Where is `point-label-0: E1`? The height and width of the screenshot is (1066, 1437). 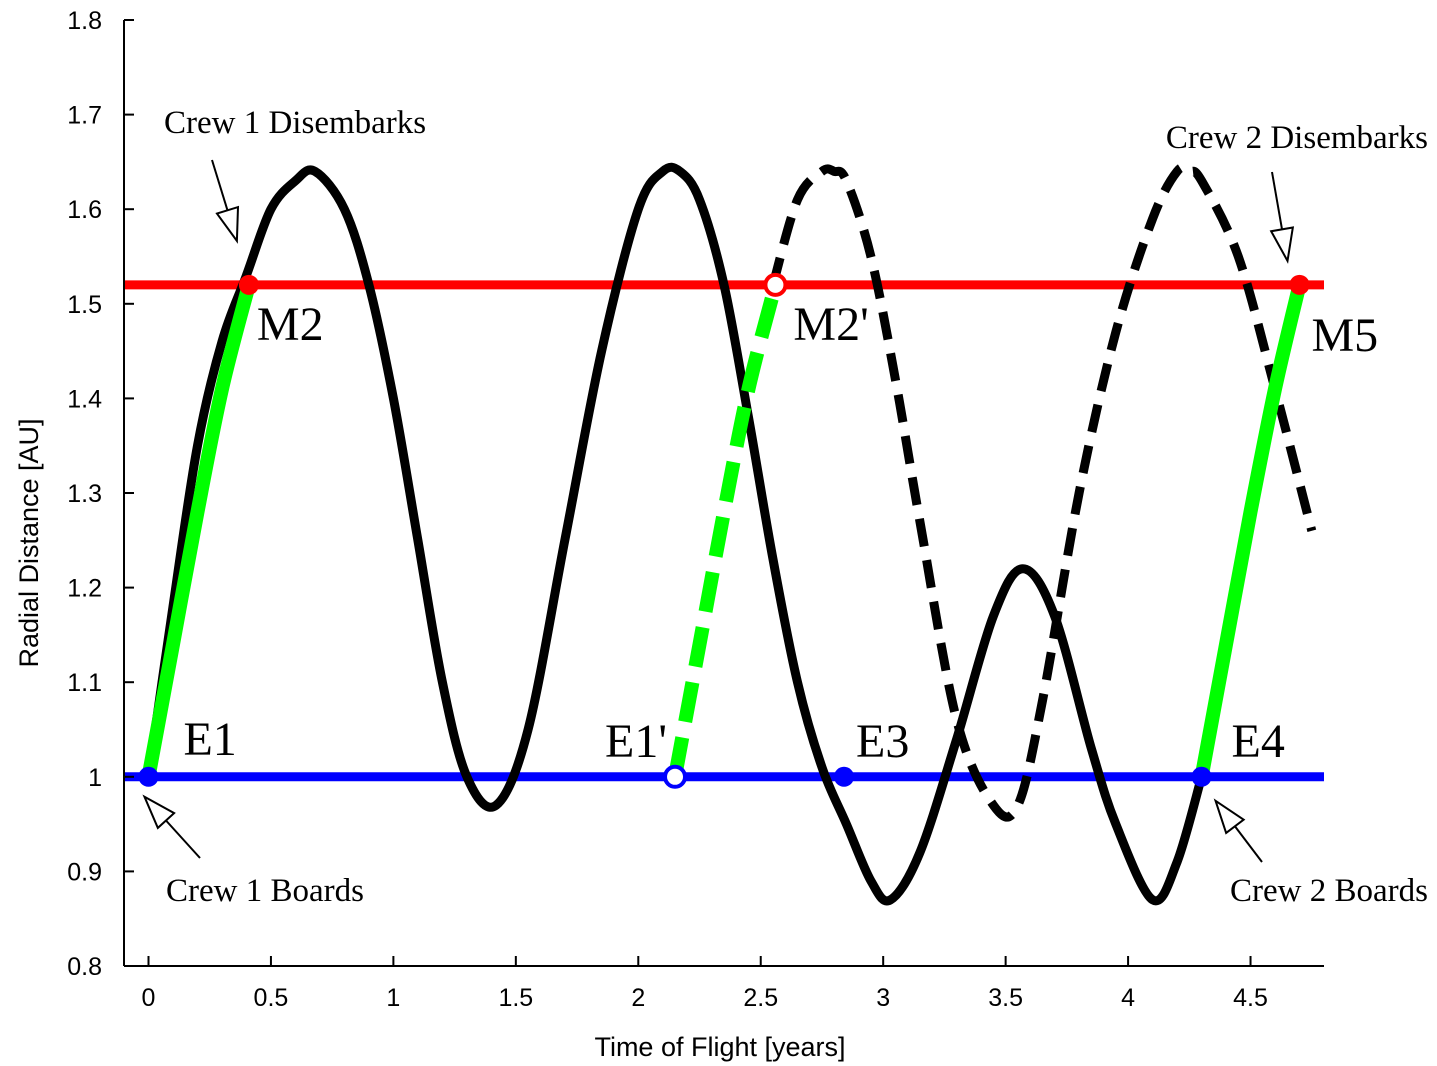
point-label-0: E1 is located at coordinates (209, 739).